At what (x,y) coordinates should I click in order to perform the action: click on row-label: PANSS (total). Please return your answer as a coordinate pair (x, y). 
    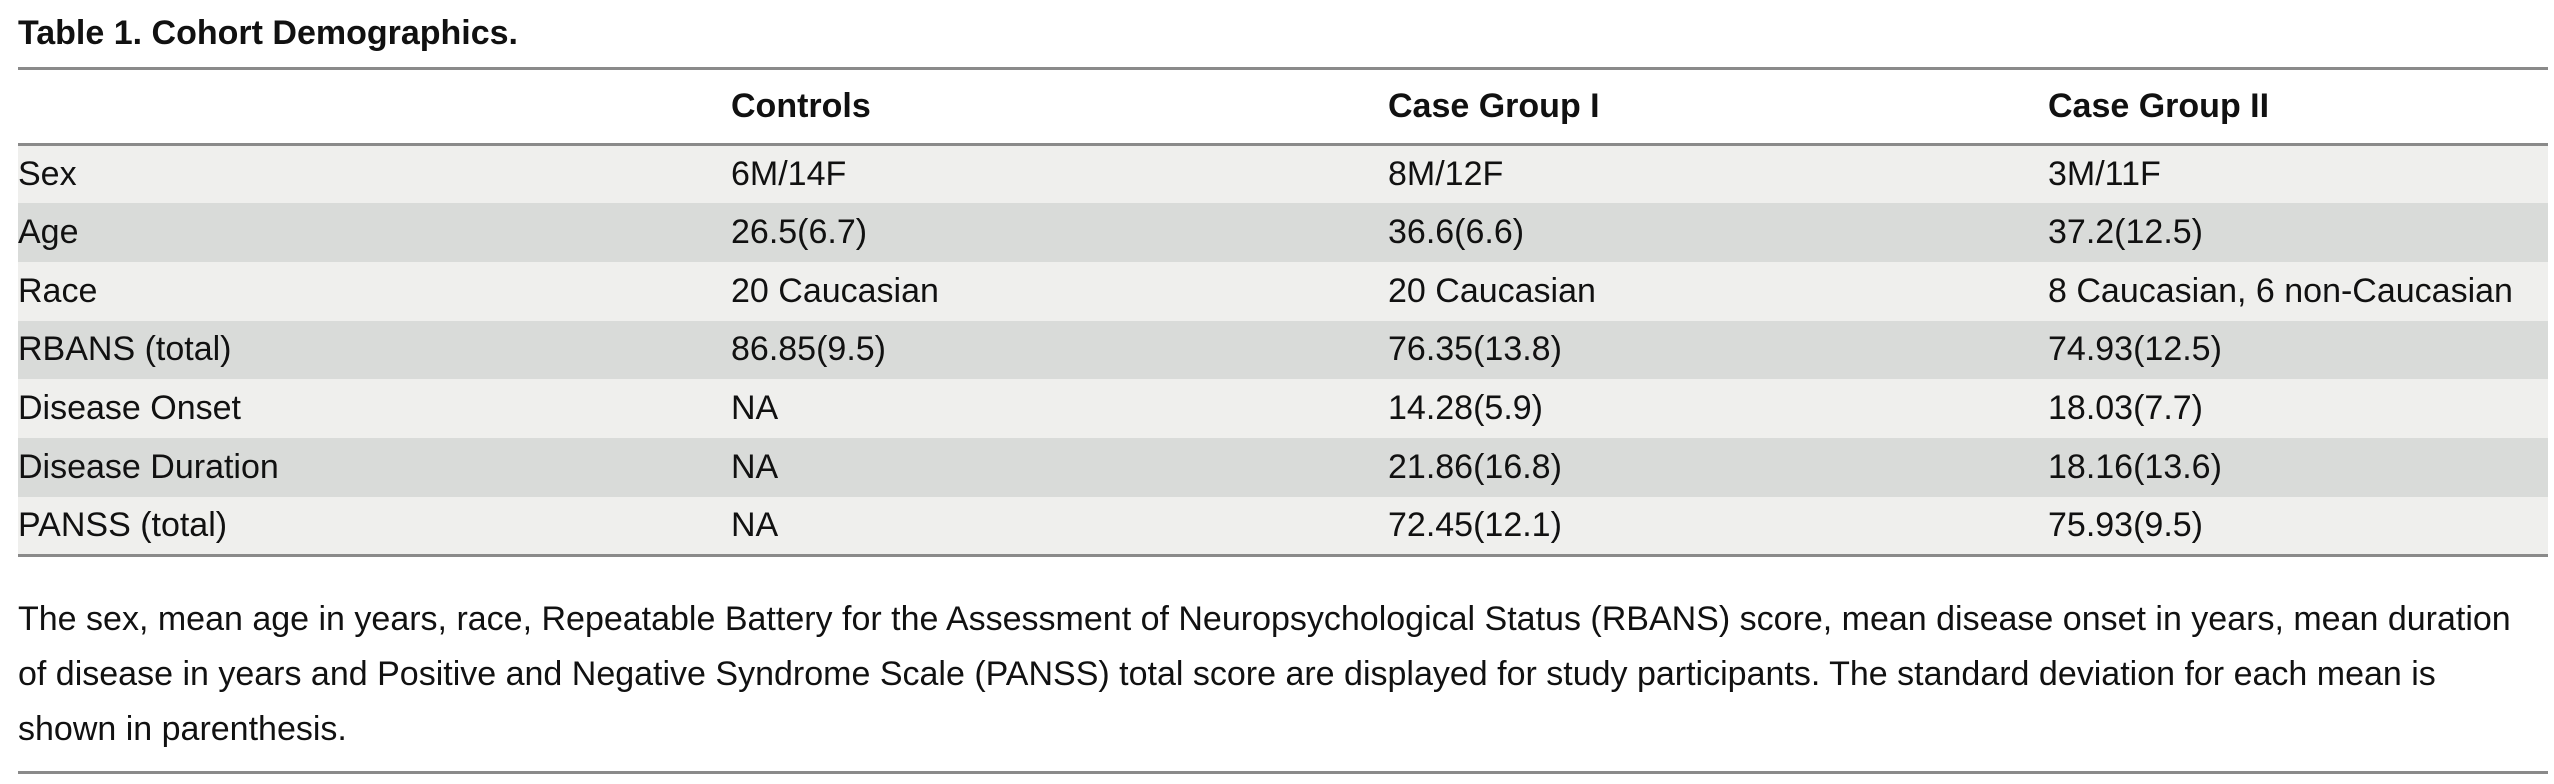
    Looking at the image, I should click on (123, 524).